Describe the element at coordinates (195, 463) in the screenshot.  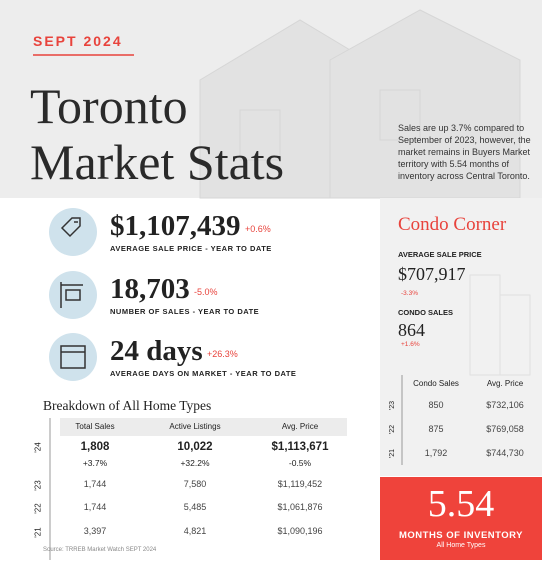
I see `cell-change: +32.2%` at that location.